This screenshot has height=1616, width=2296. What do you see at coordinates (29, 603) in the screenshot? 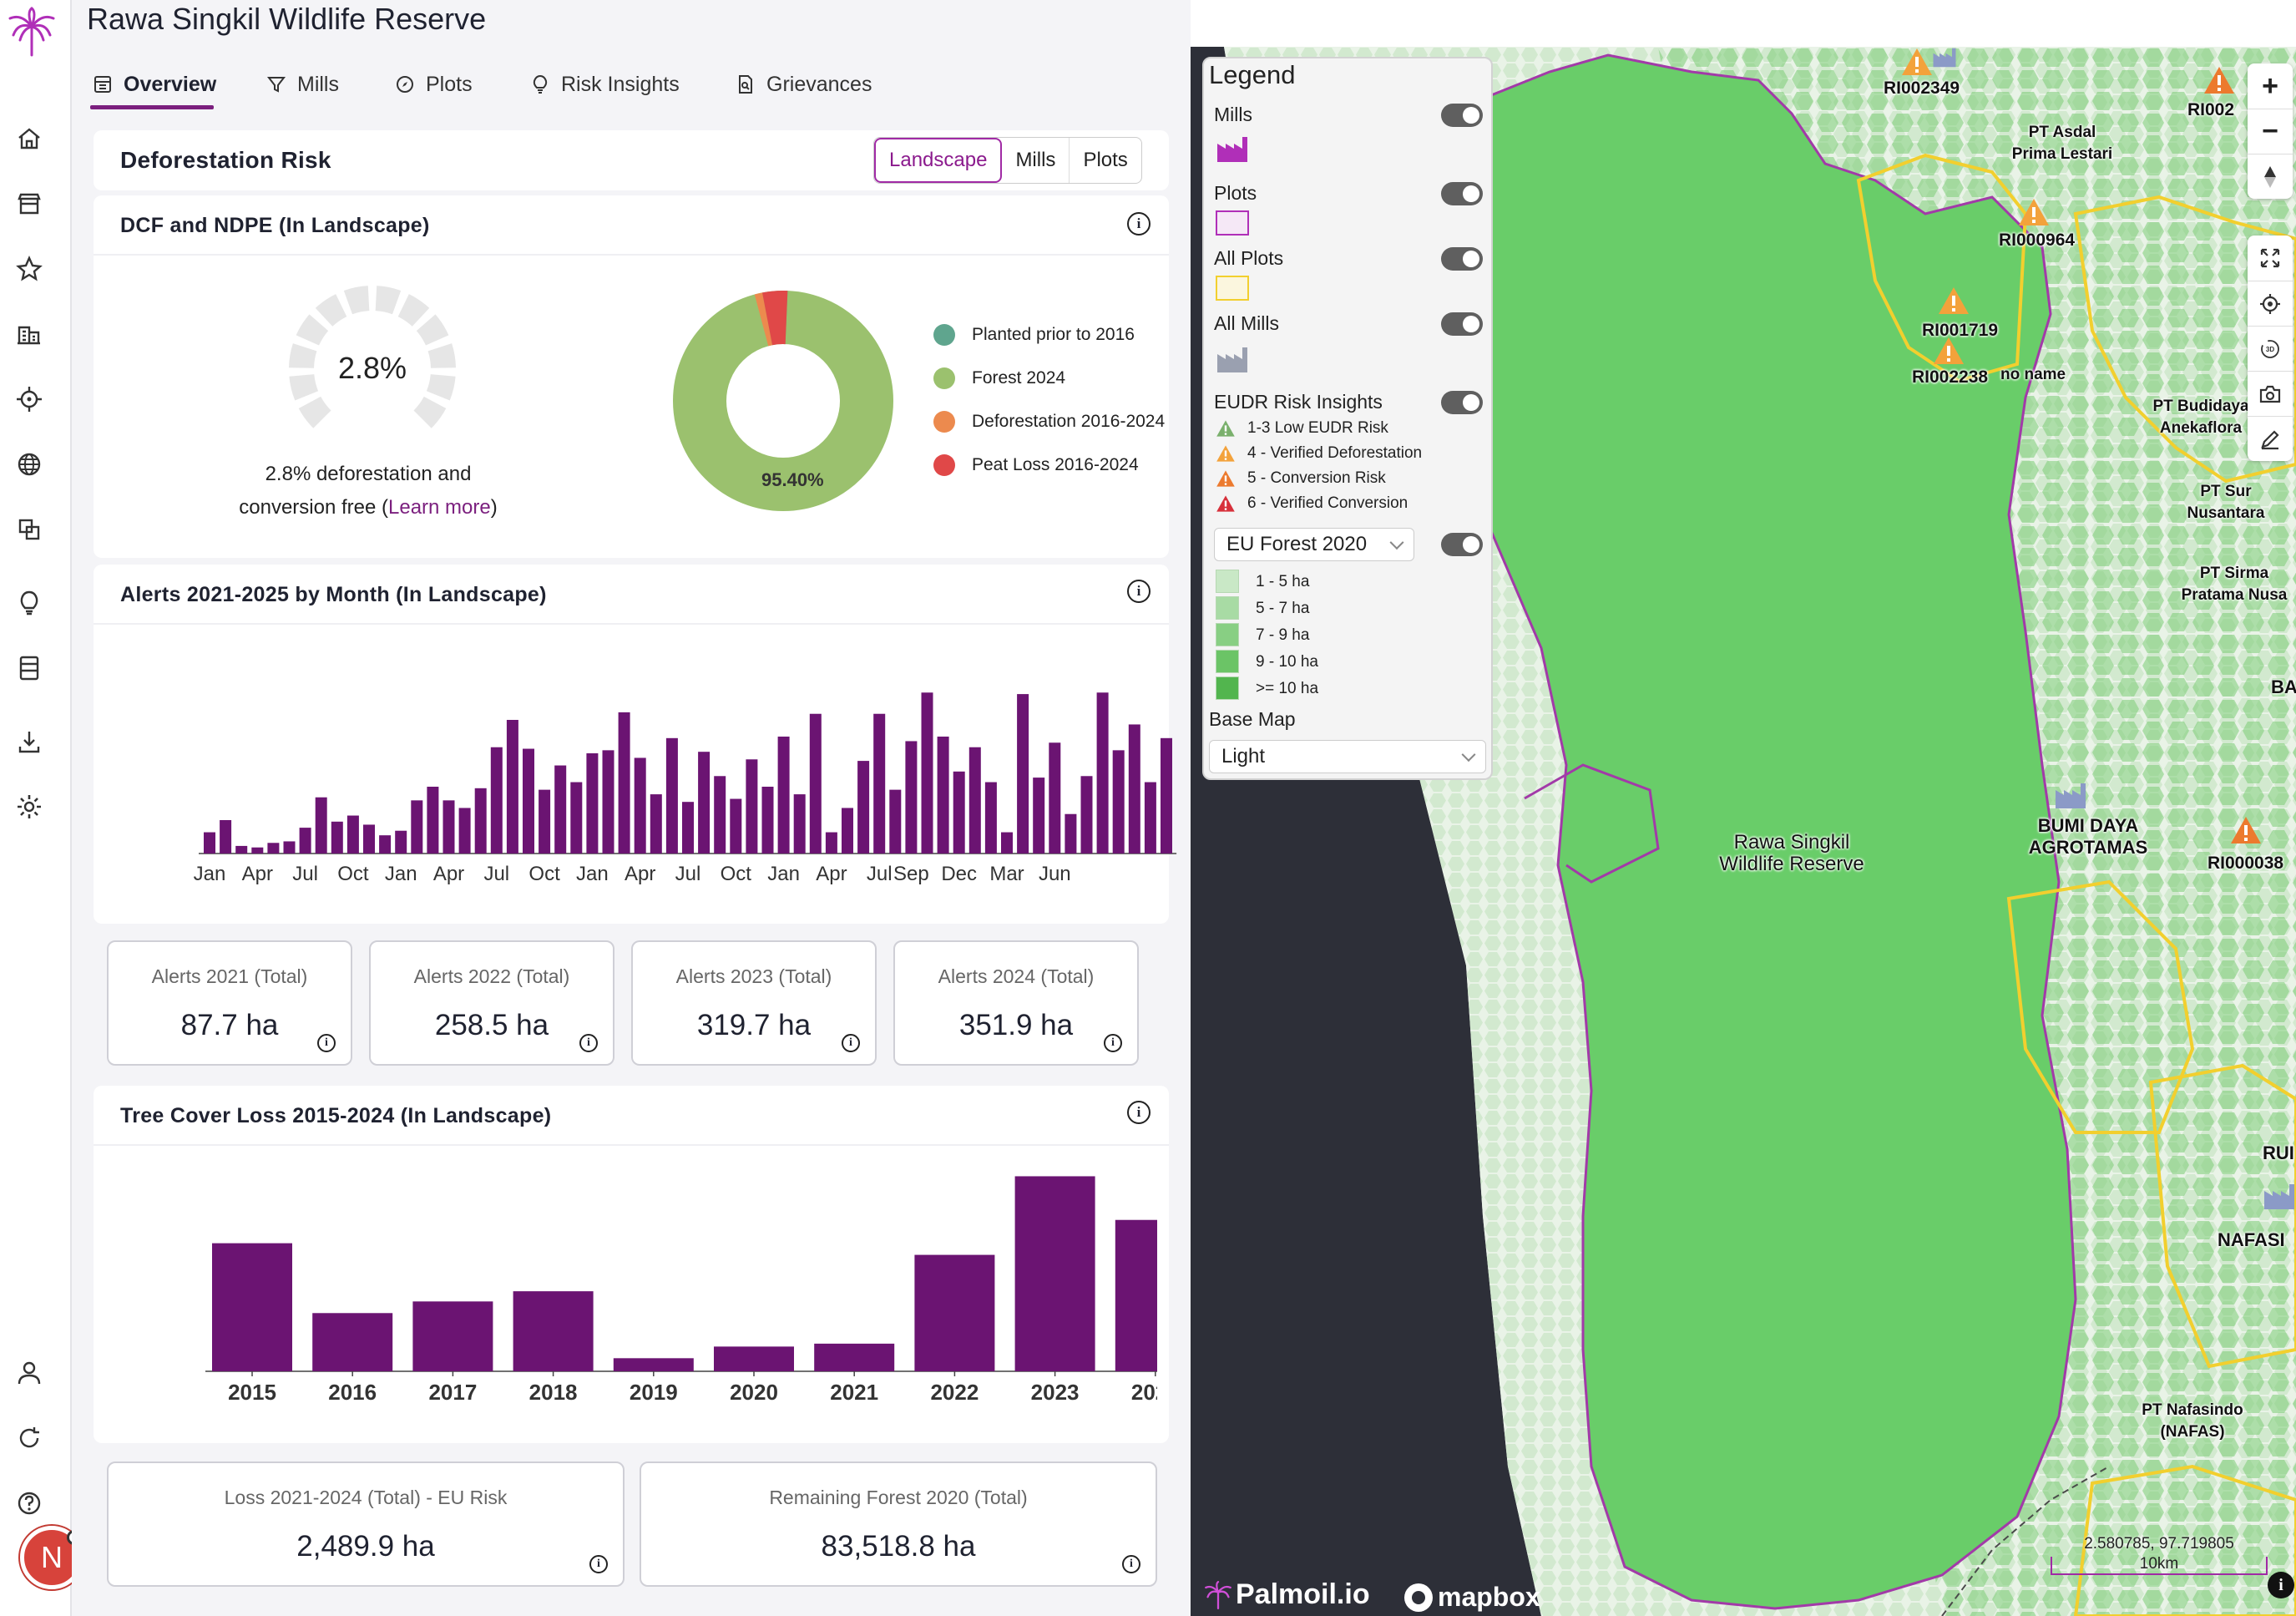
I see `lightbulb-icon` at bounding box center [29, 603].